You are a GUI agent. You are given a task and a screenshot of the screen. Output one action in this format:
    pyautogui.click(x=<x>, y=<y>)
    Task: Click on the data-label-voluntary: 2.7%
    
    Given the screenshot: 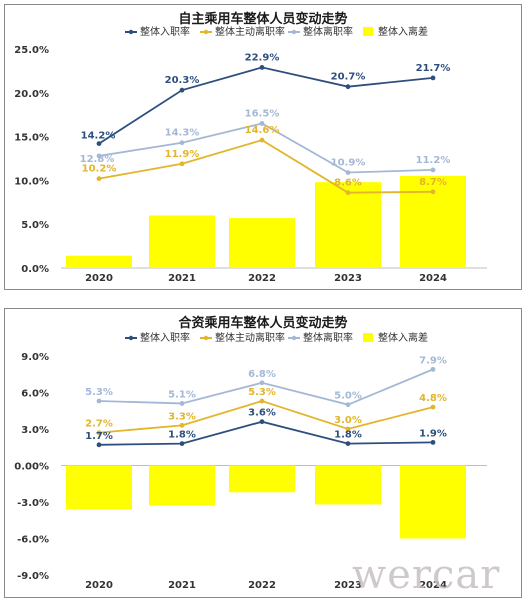 What is the action you would take?
    pyautogui.click(x=99, y=424)
    